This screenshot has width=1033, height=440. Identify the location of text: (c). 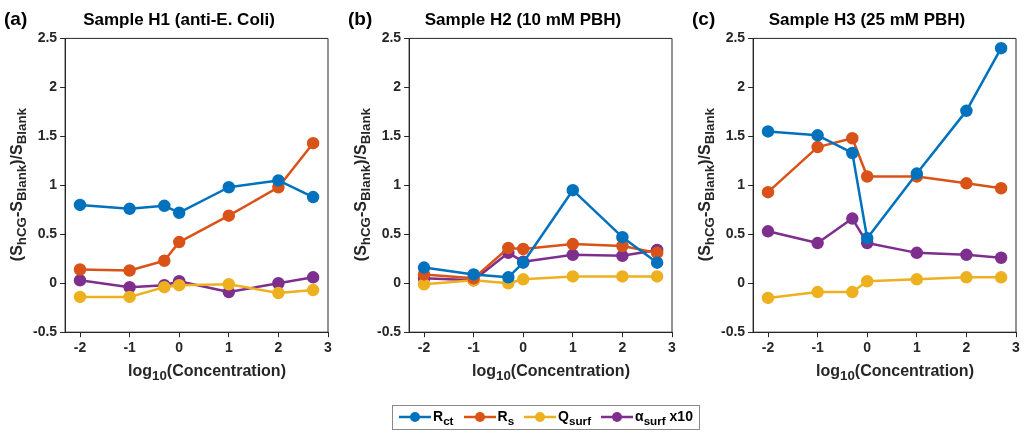
(704, 19).